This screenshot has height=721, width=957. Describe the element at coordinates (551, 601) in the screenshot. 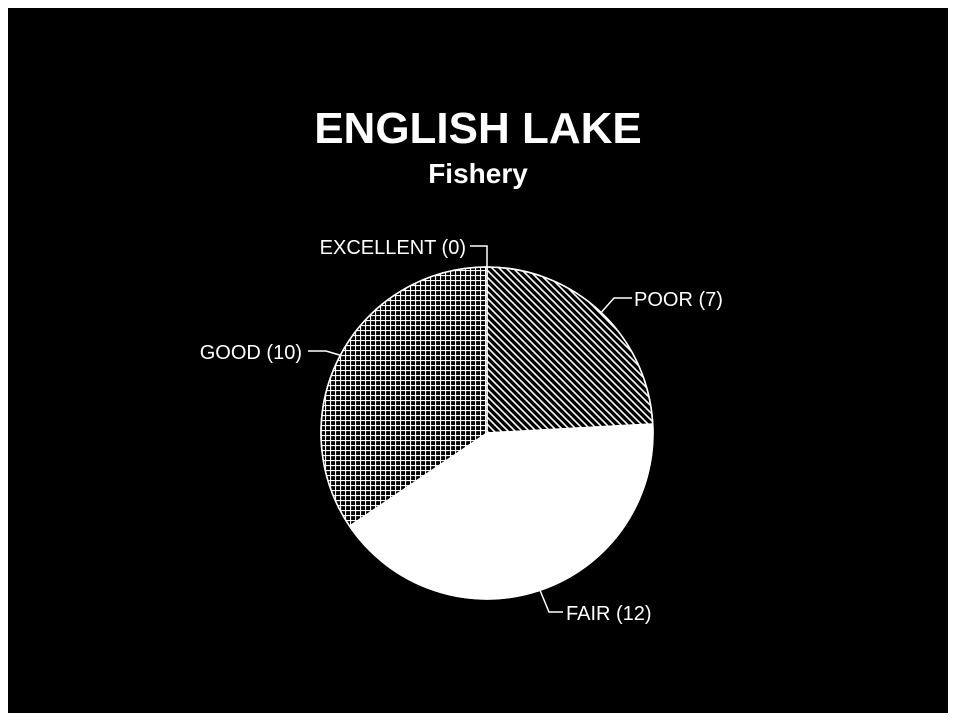

I see `leader-line-fair` at that location.